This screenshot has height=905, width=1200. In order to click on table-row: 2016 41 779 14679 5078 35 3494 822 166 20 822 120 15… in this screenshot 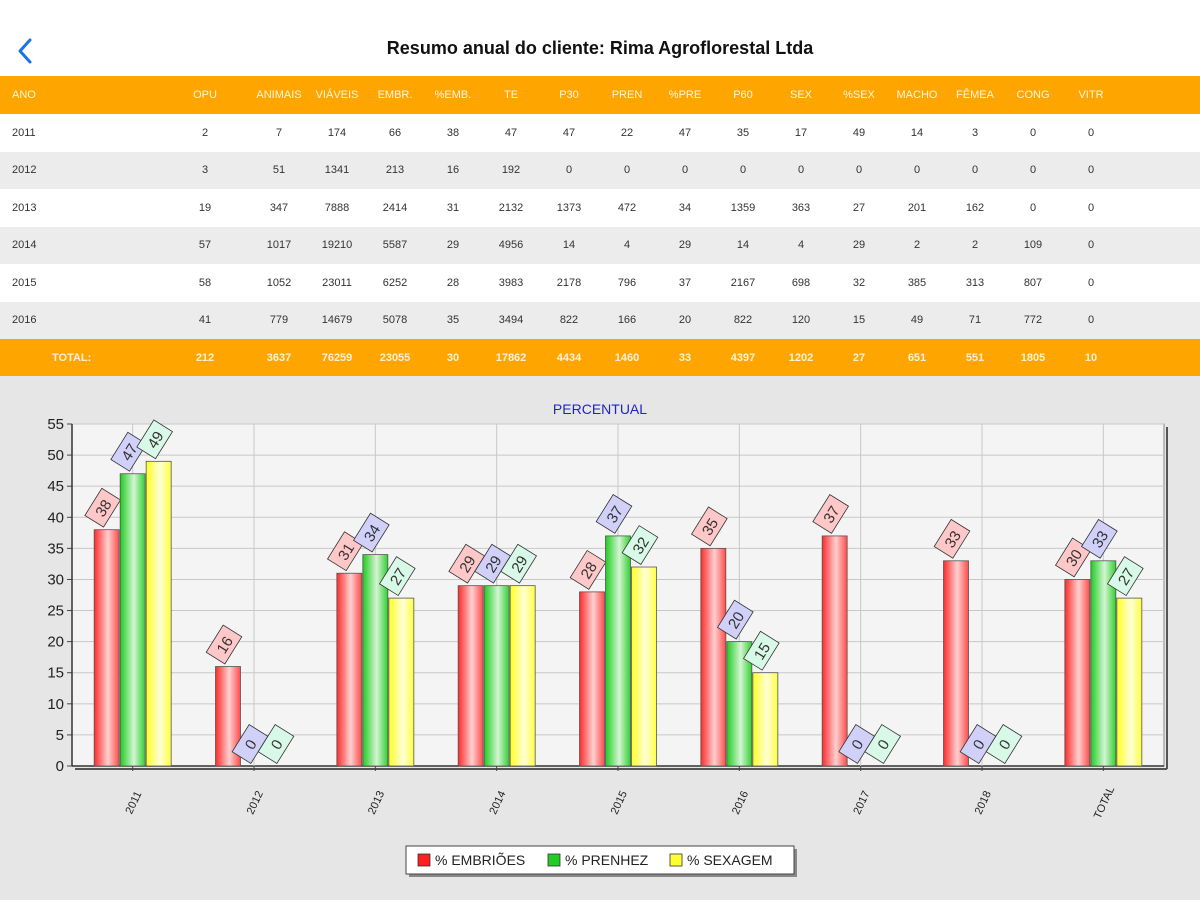, I will do `click(600, 320)`.